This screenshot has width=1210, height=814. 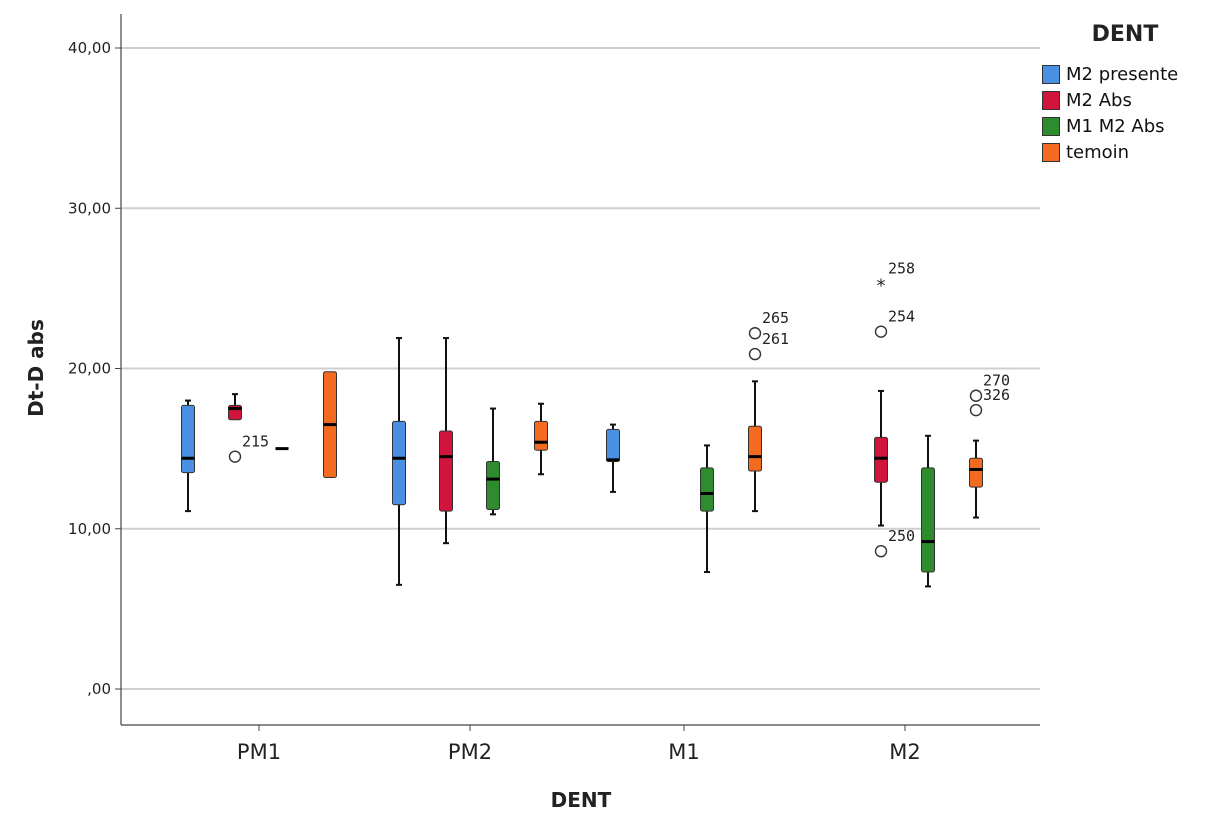 What do you see at coordinates (89, 369) in the screenshot?
I see `y-tick-label: 20,00` at bounding box center [89, 369].